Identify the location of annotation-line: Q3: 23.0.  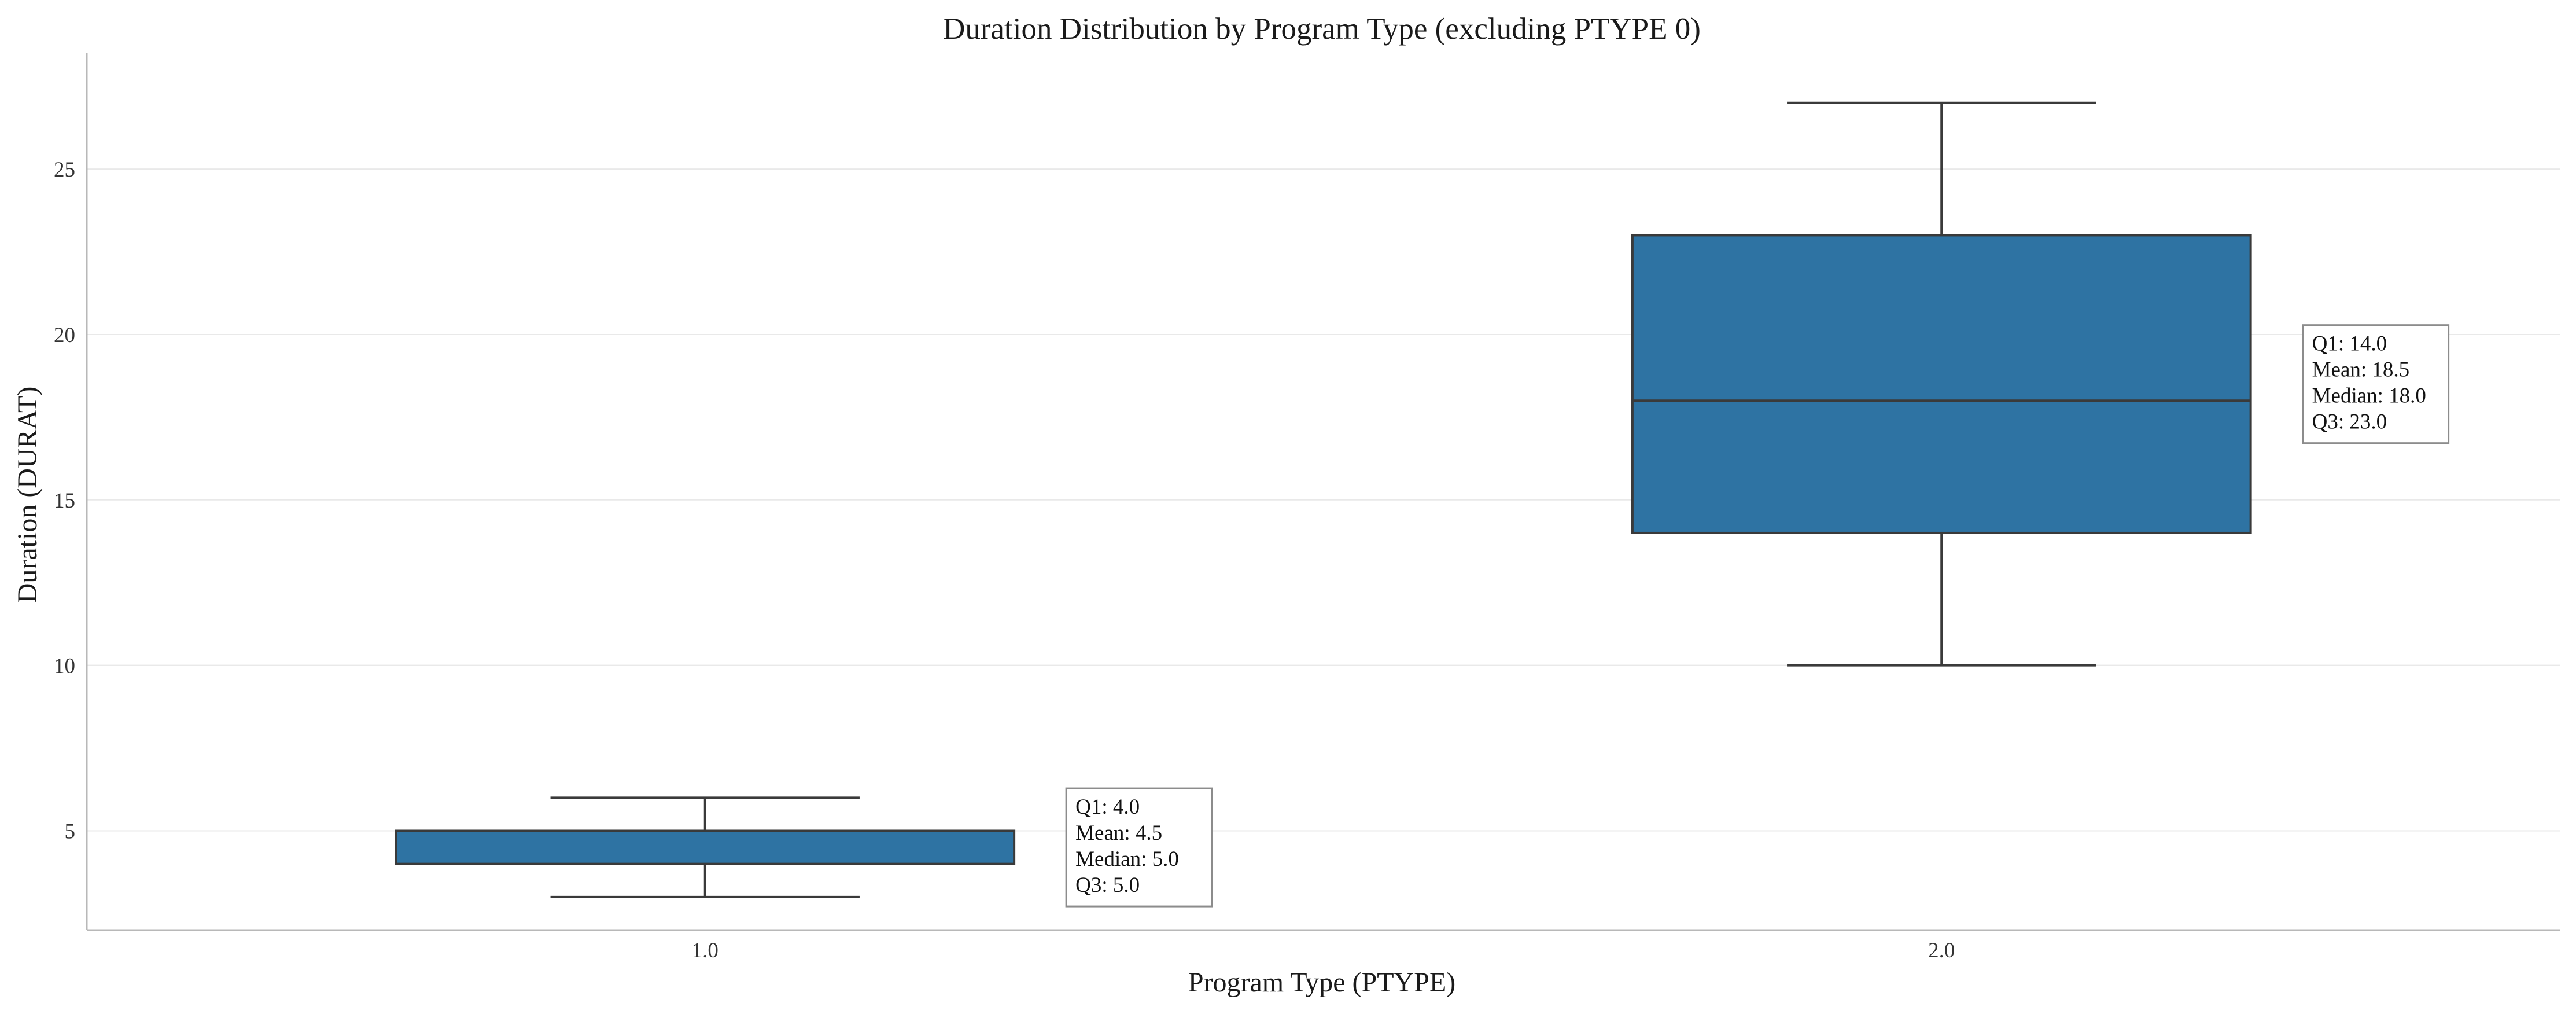
(2349, 422).